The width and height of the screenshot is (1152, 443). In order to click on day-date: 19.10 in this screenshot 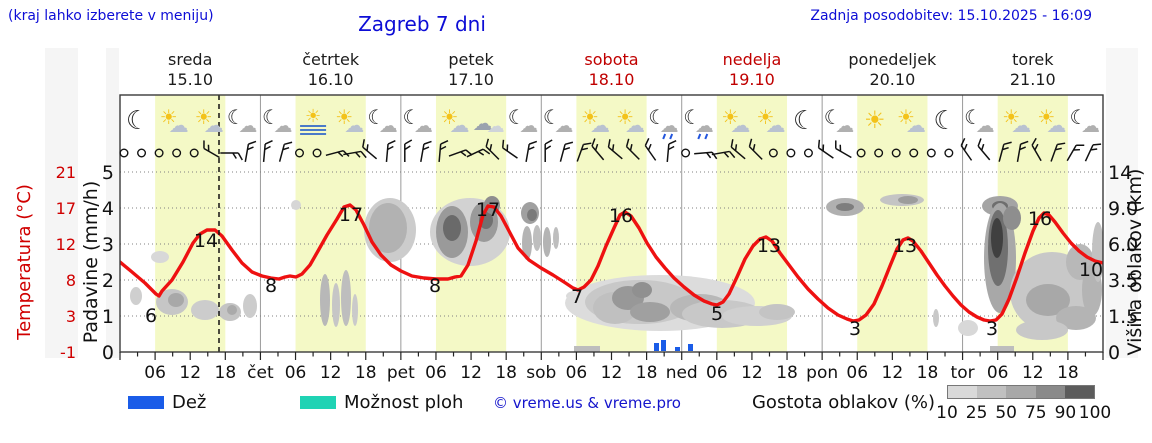, I will do `click(752, 79)`.